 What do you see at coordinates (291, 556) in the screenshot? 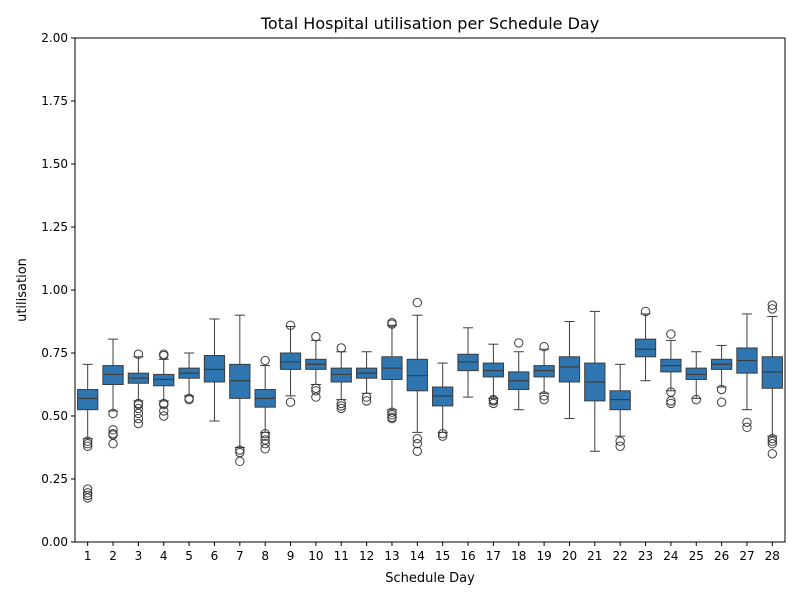
I see `x-tick-label: 9` at bounding box center [291, 556].